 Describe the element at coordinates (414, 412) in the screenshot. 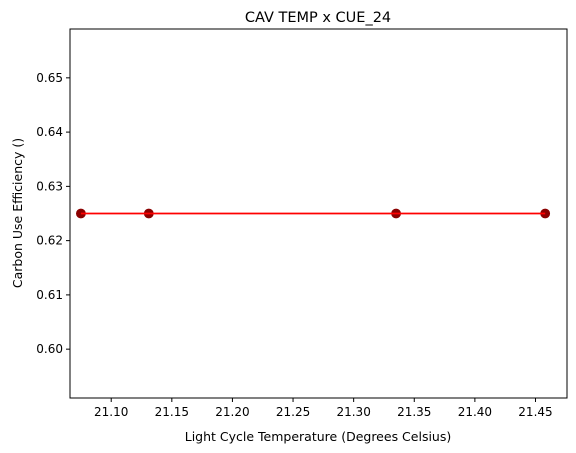

I see `x-tick-label: 21.35` at that location.